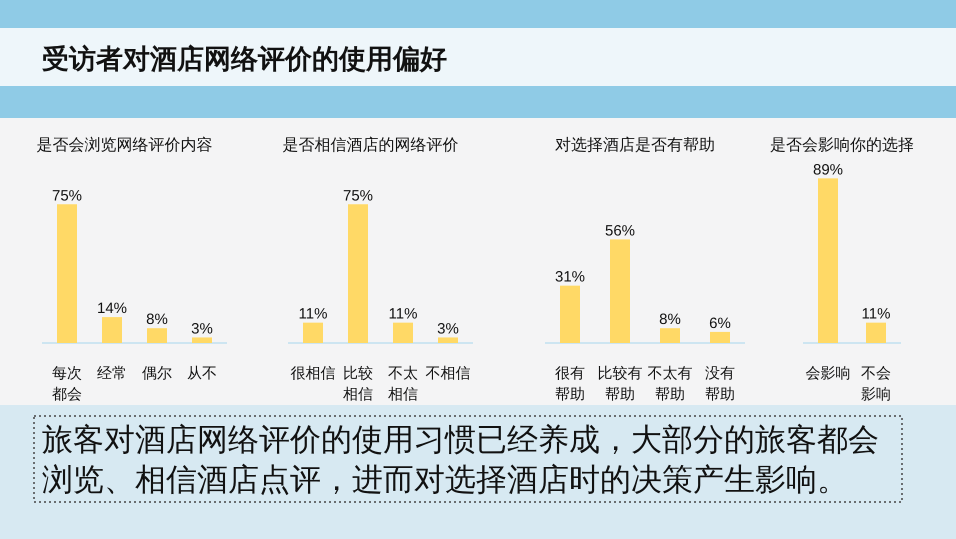 The image size is (956, 539). Describe the element at coordinates (842, 145) in the screenshot. I see `chart-title: 是否会影响你的选择` at that location.